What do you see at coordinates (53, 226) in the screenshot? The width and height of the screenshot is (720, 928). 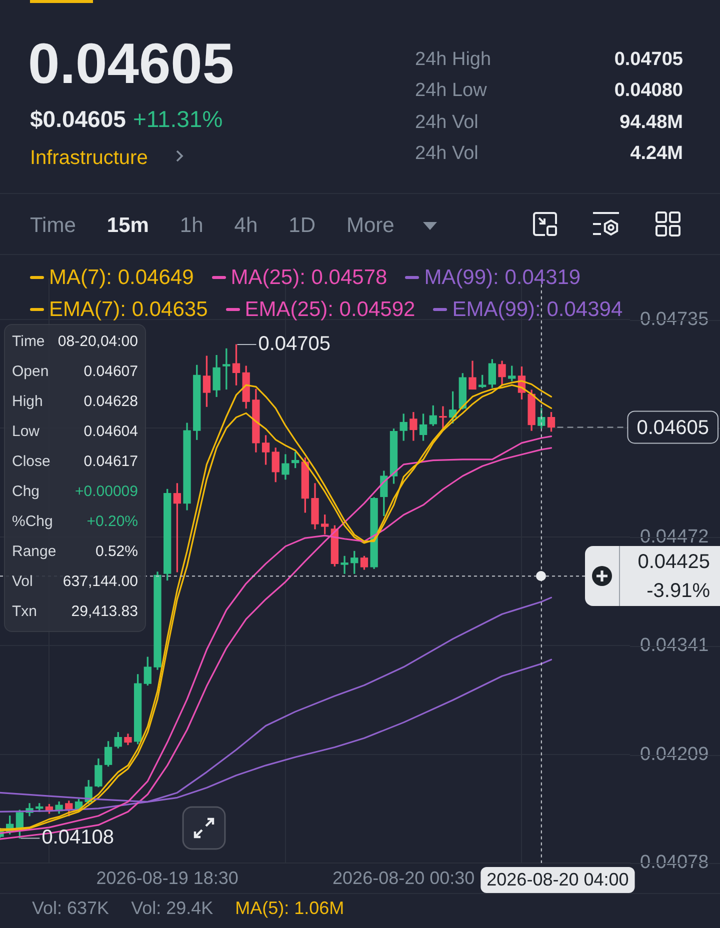 I see `text: Time` at bounding box center [53, 226].